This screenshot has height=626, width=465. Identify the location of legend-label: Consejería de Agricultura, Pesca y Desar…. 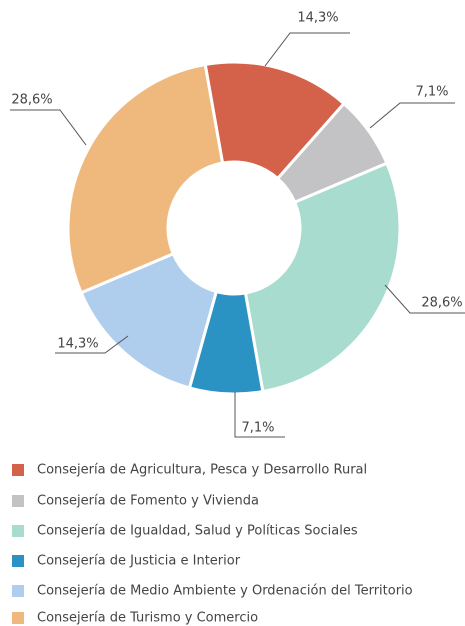
(202, 470).